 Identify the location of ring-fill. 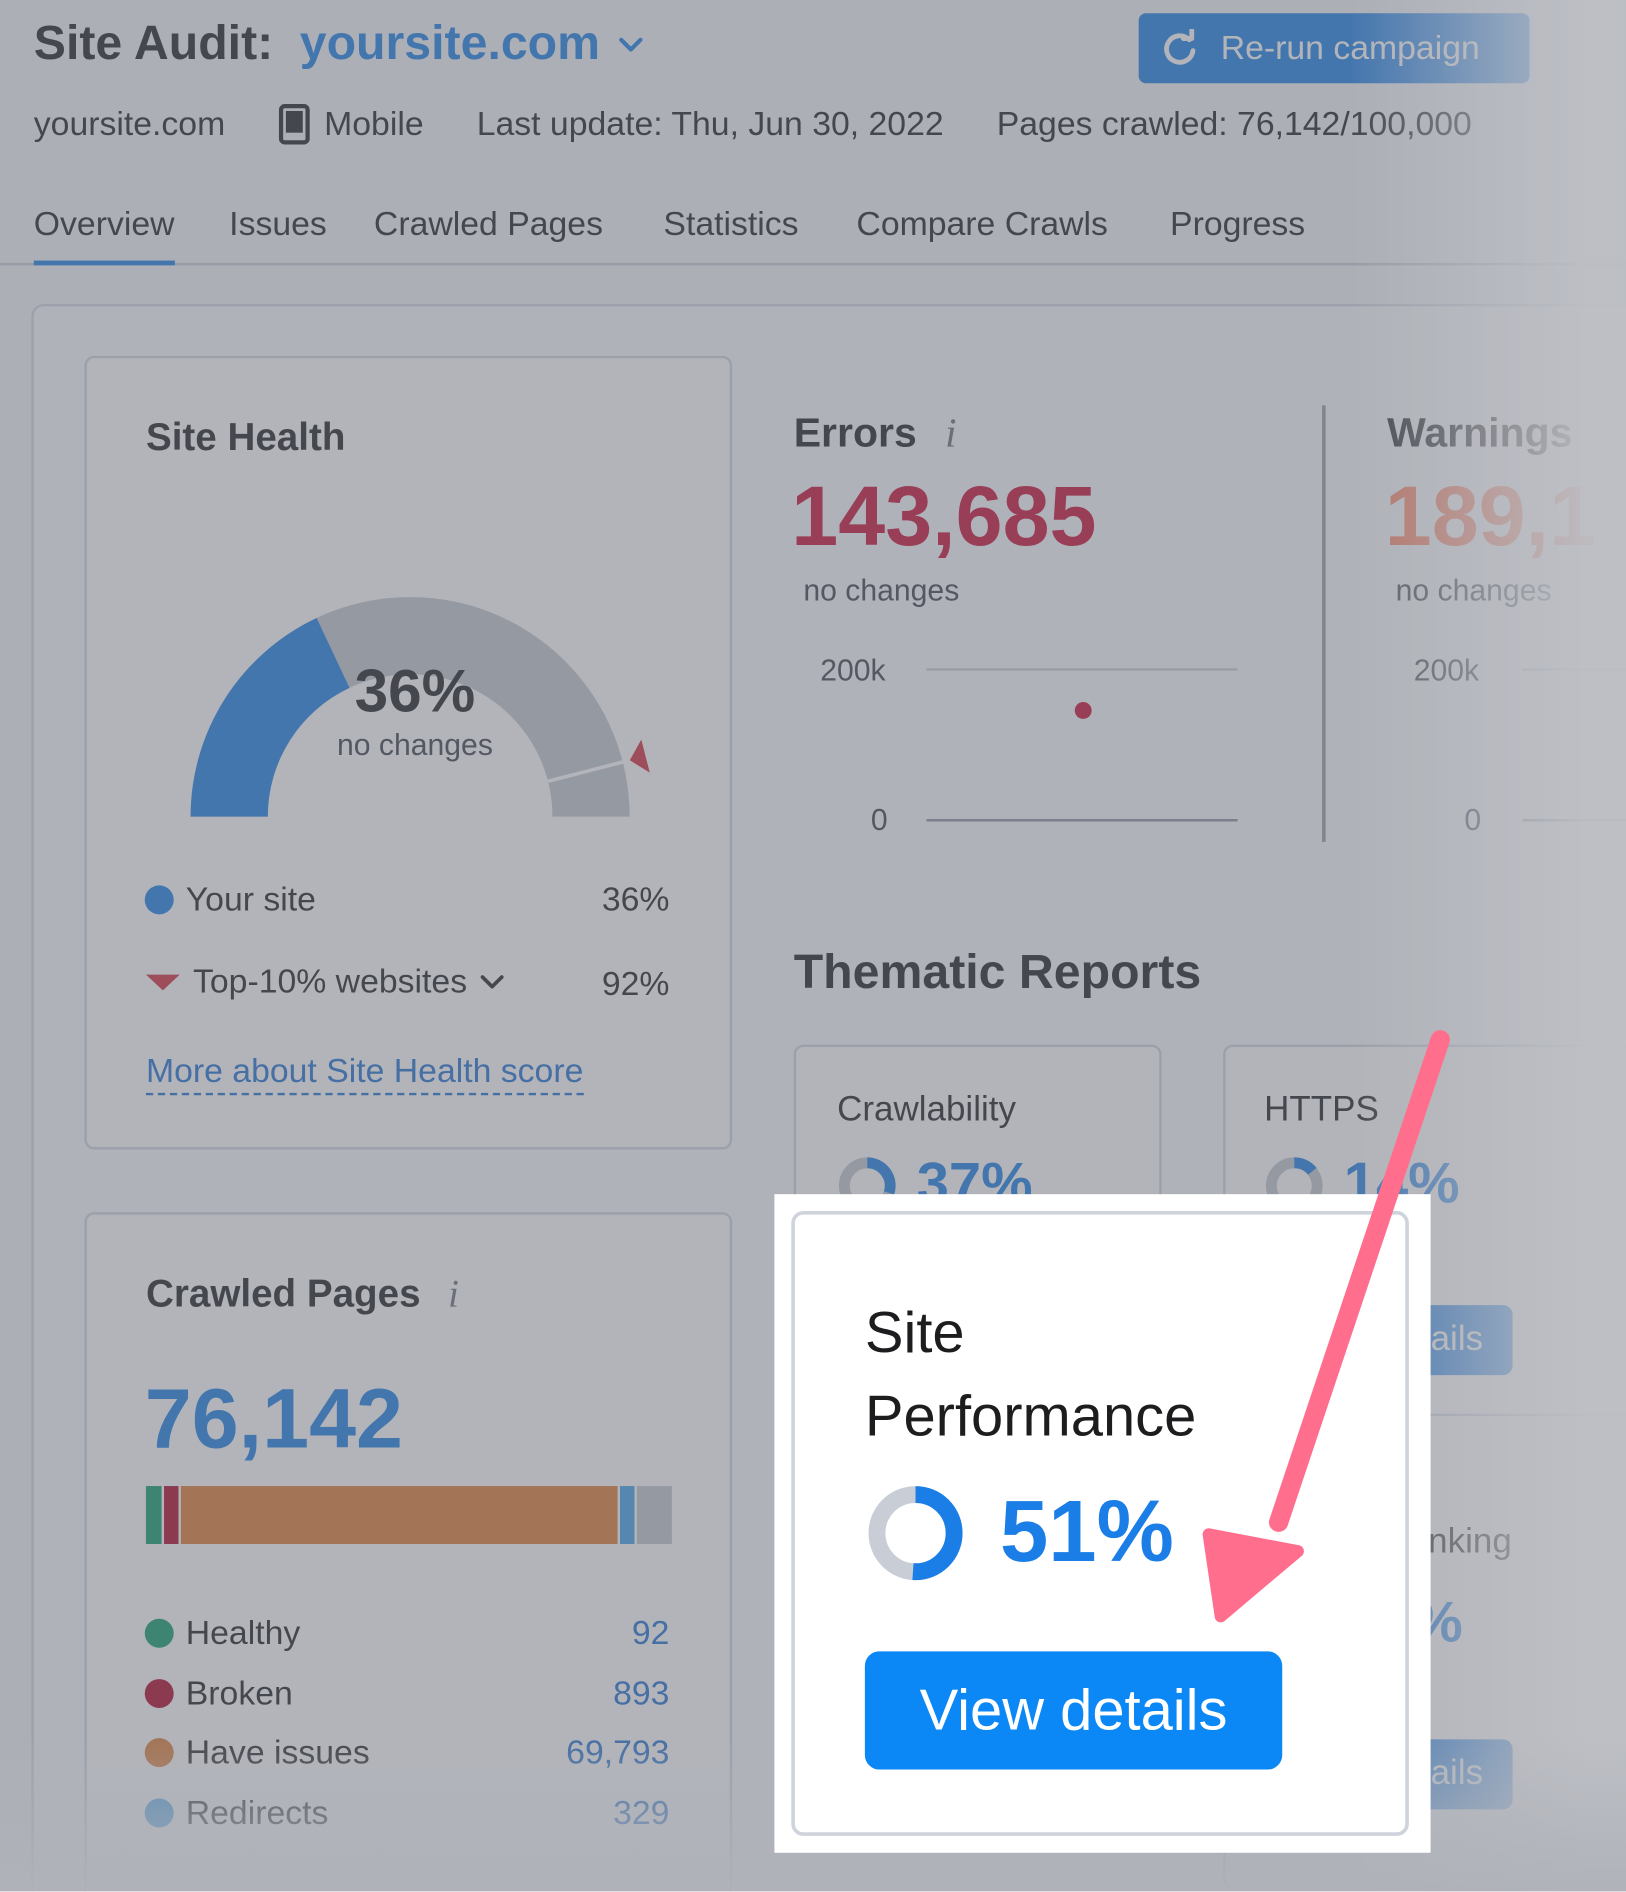
(915, 1533).